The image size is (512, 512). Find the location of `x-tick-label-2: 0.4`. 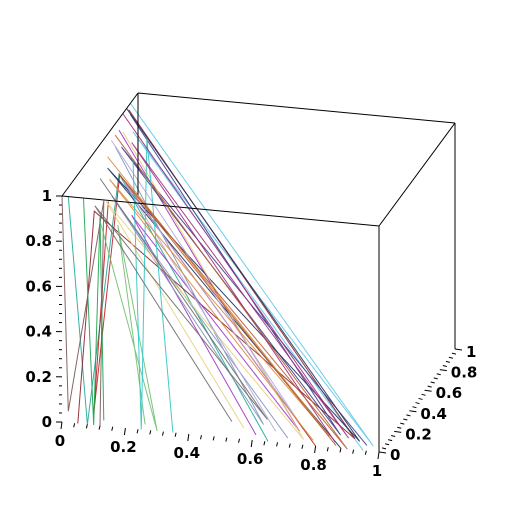

x-tick-label-2: 0.4 is located at coordinates (187, 453).